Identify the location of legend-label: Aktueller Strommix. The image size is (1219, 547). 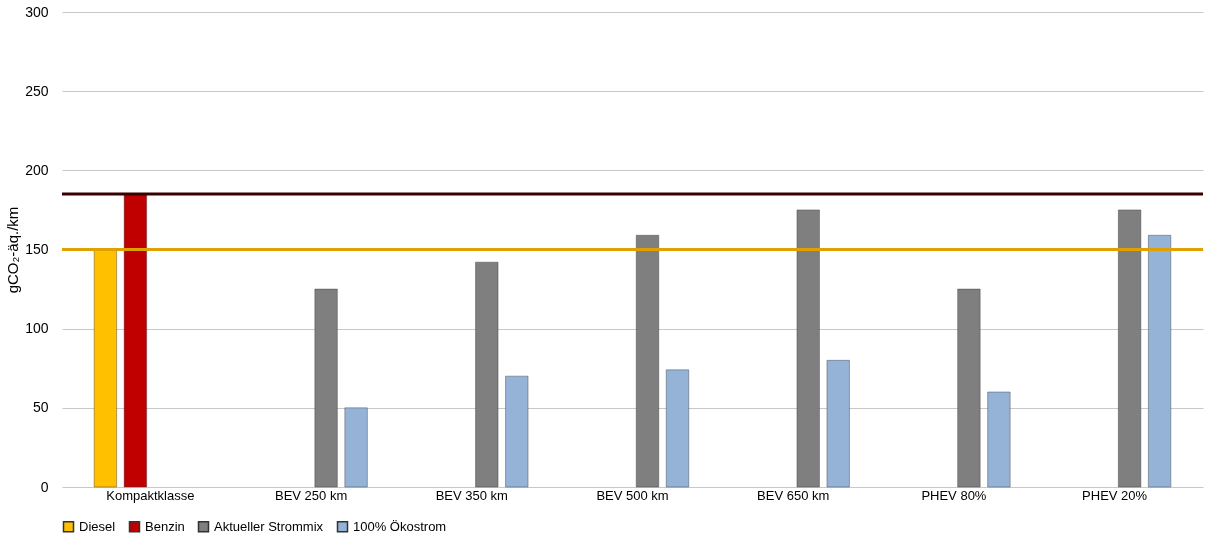
(269, 526).